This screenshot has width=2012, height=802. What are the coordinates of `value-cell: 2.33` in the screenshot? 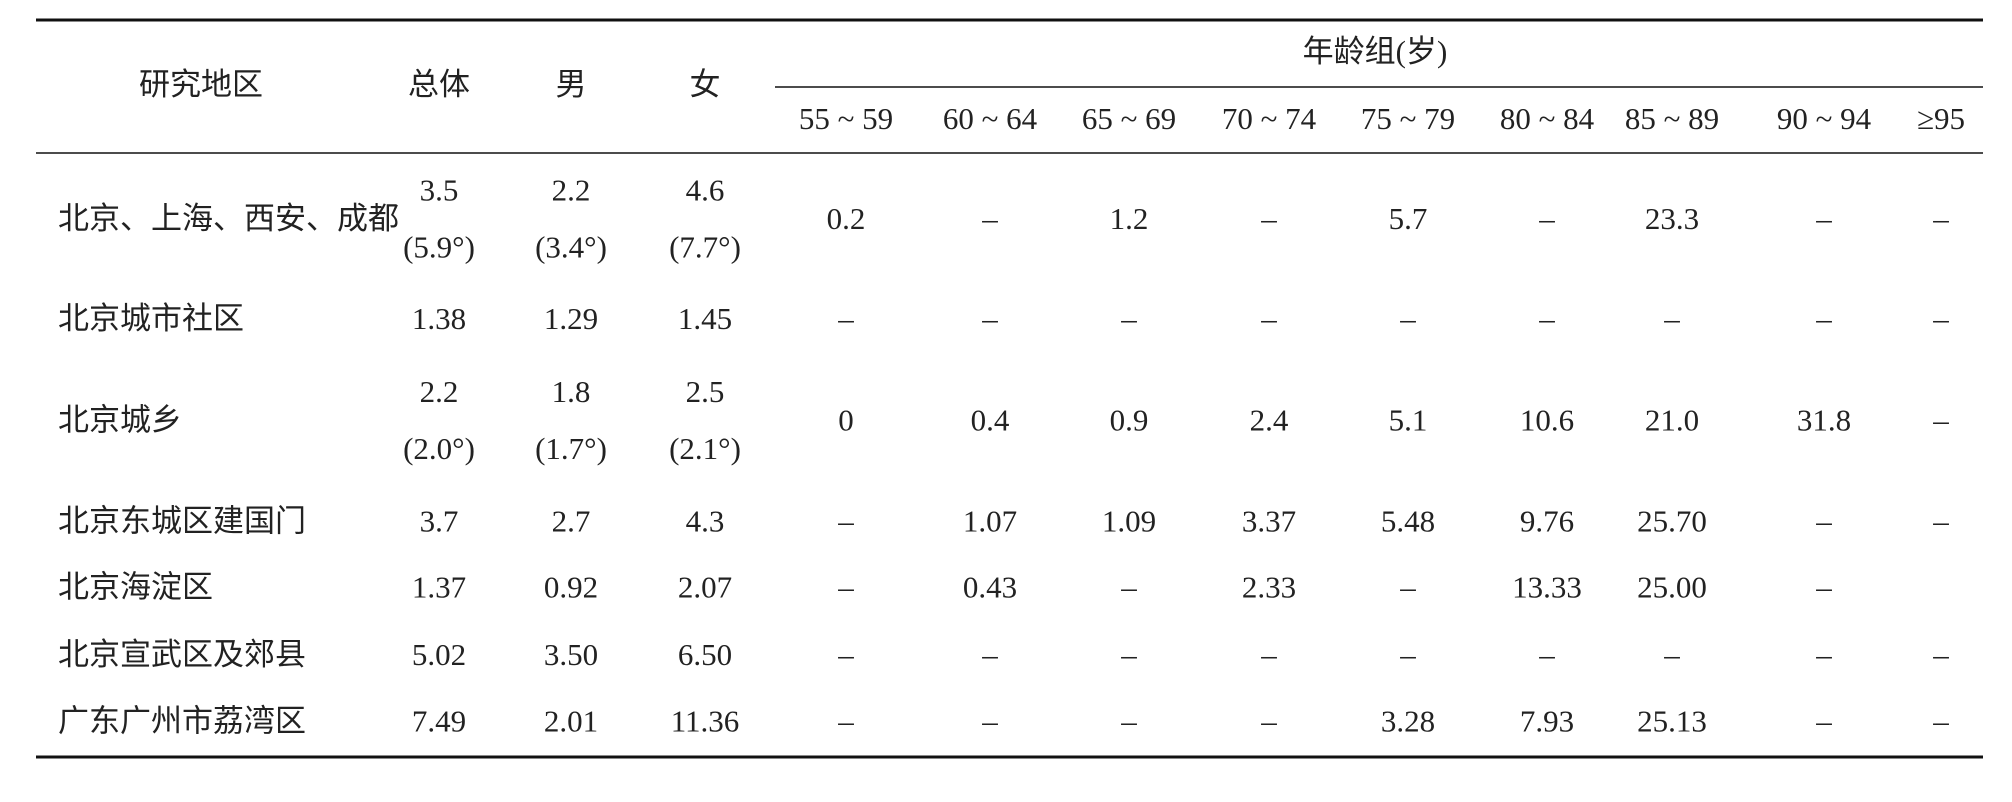 It's located at (1269, 587).